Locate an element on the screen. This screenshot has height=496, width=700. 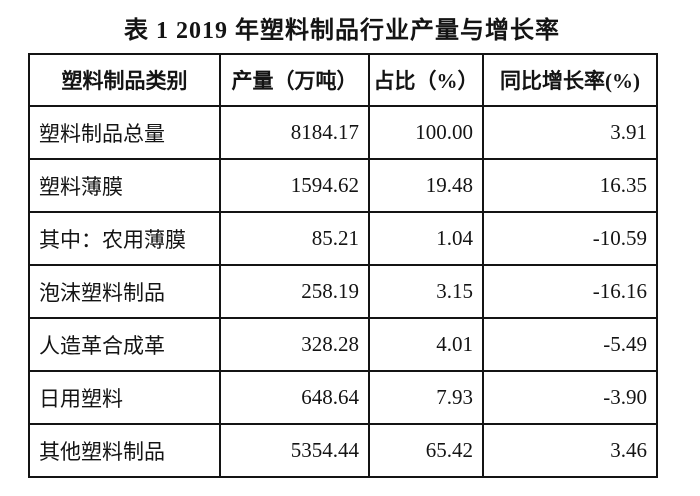
cell-output: 8184.17 is located at coordinates (294, 132).